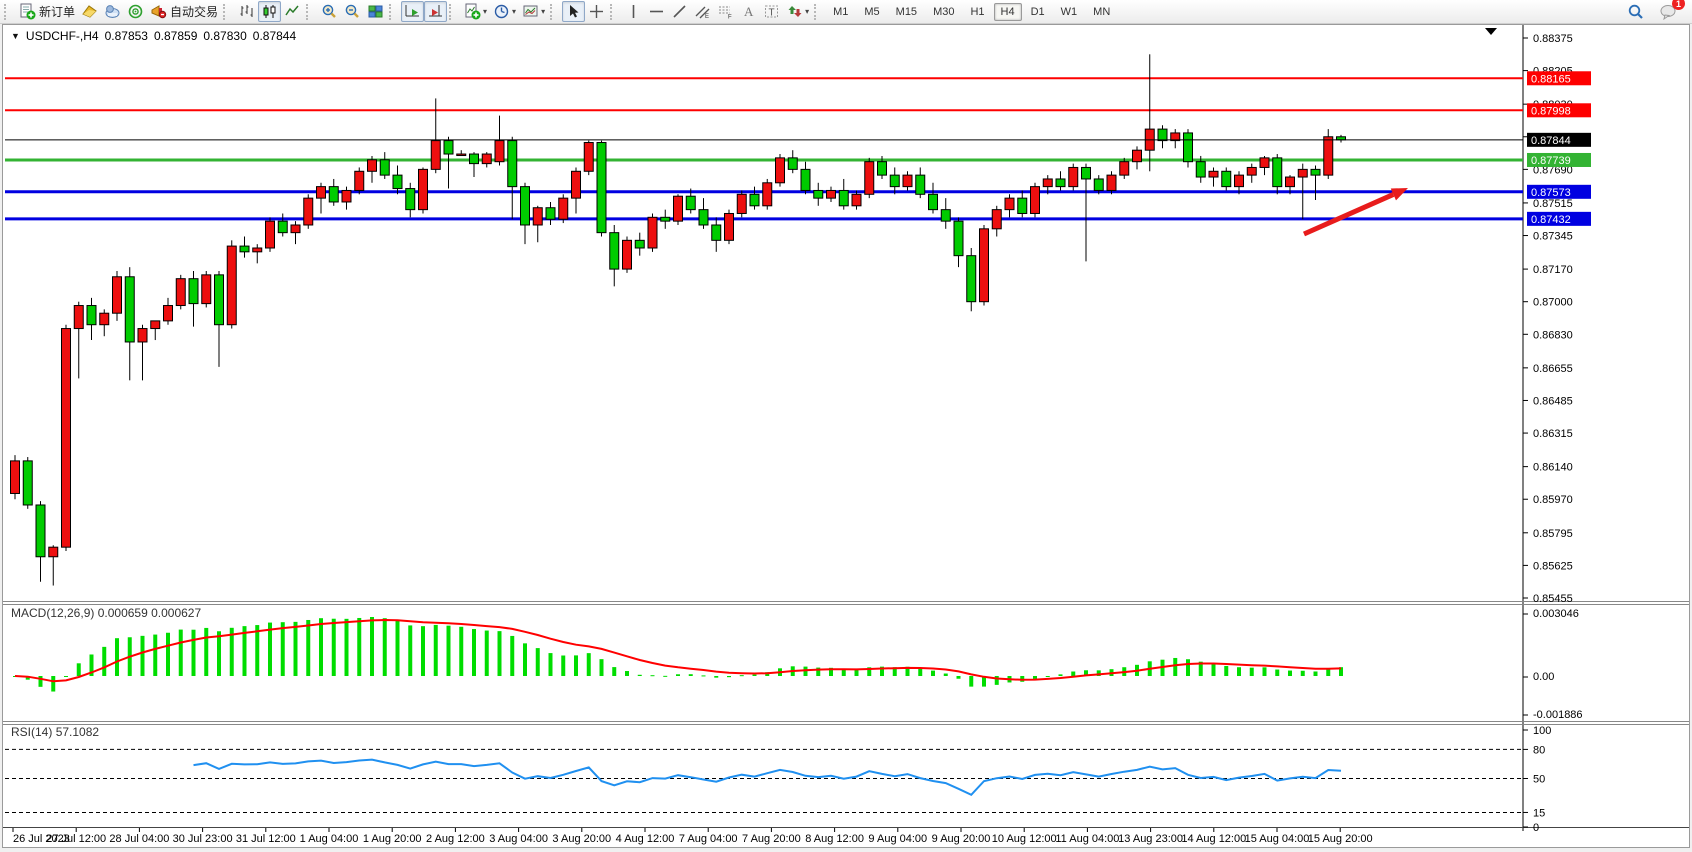 This screenshot has width=1692, height=852. What do you see at coordinates (184, 11) in the screenshot?
I see `autotrading-button: 自动交易` at bounding box center [184, 11].